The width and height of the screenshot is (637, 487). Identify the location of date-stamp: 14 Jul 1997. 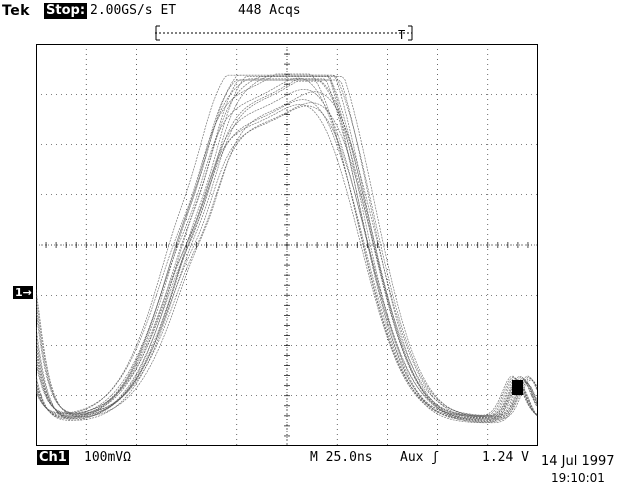
(578, 461).